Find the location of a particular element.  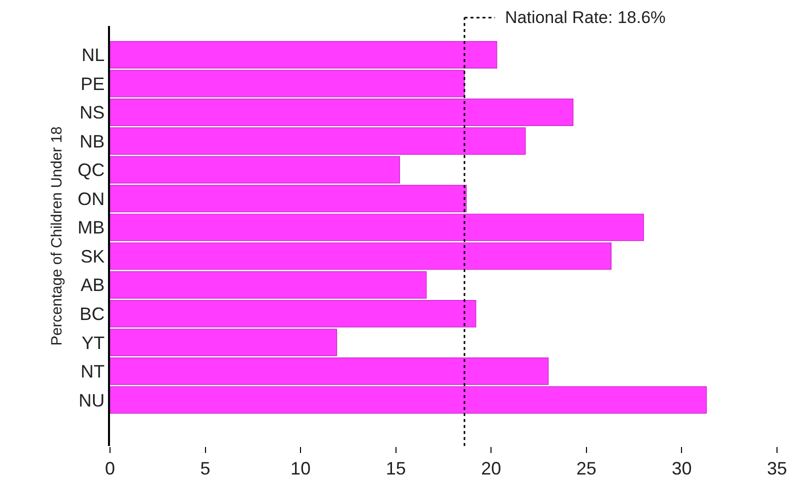

x-tick-label: 15 is located at coordinates (396, 468).